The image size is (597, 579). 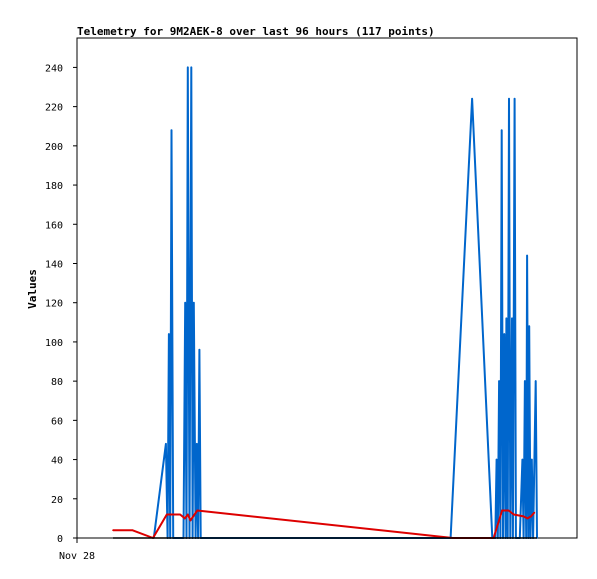 What do you see at coordinates (57, 461) in the screenshot?
I see `y-tick-label: 40` at bounding box center [57, 461].